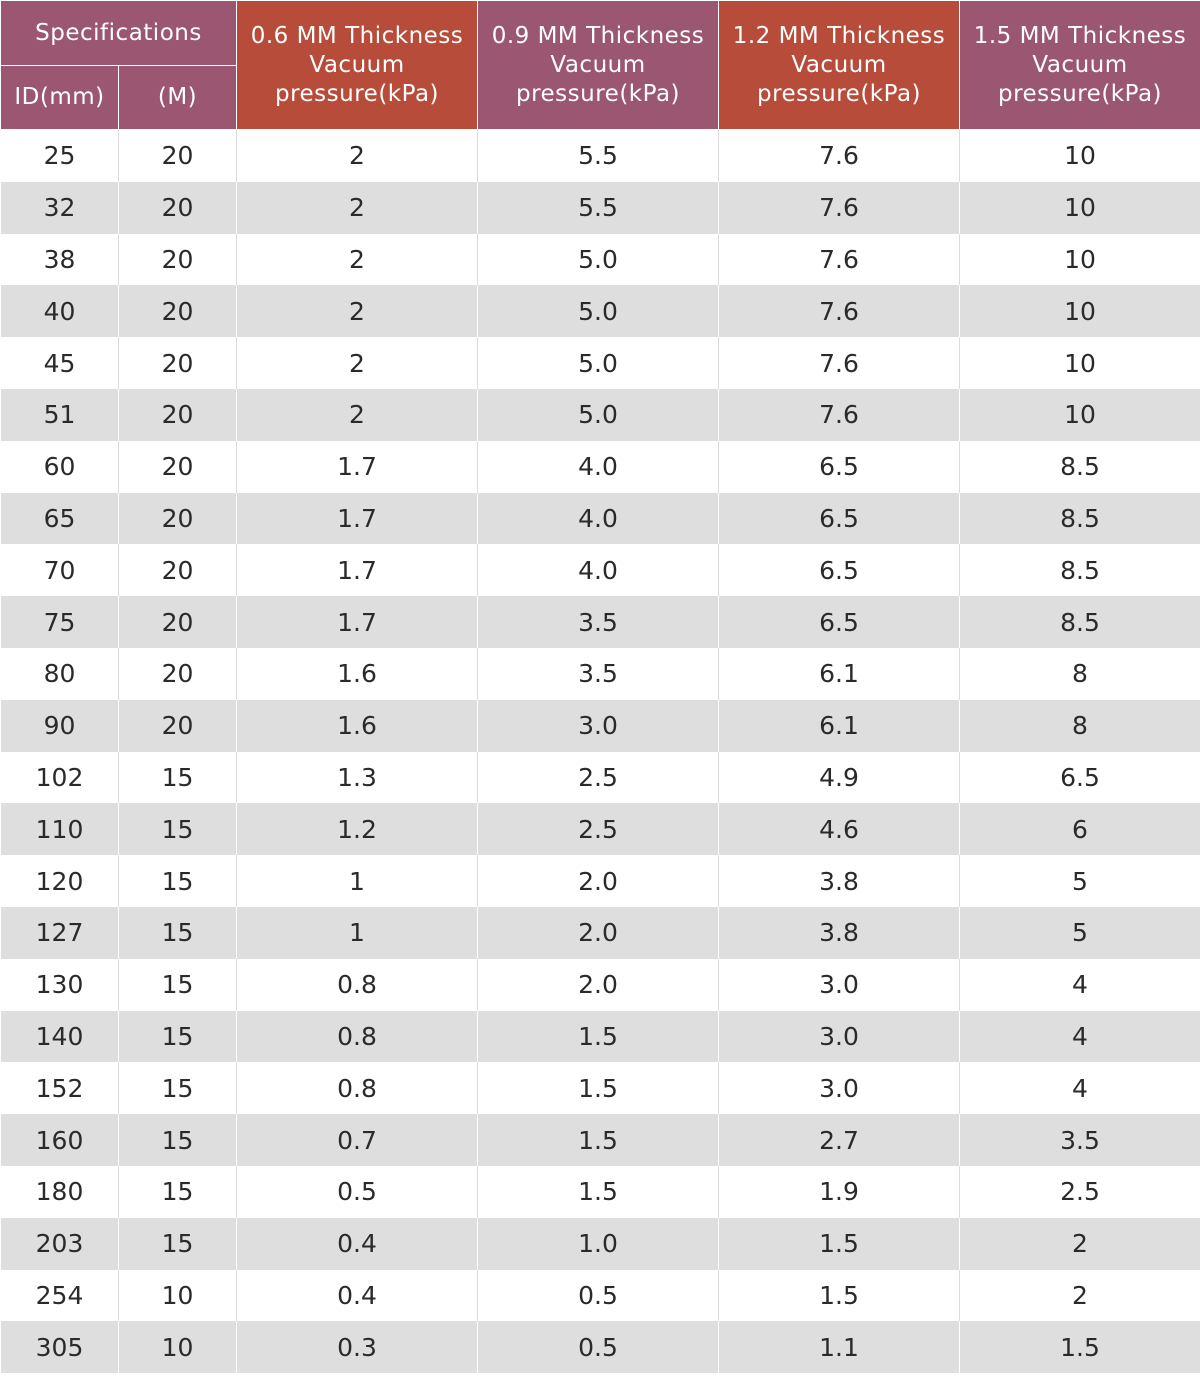 This screenshot has height=1398, width=1200. Describe the element at coordinates (1079, 1295) in the screenshot. I see `pressure-1-5-cell: 2` at that location.